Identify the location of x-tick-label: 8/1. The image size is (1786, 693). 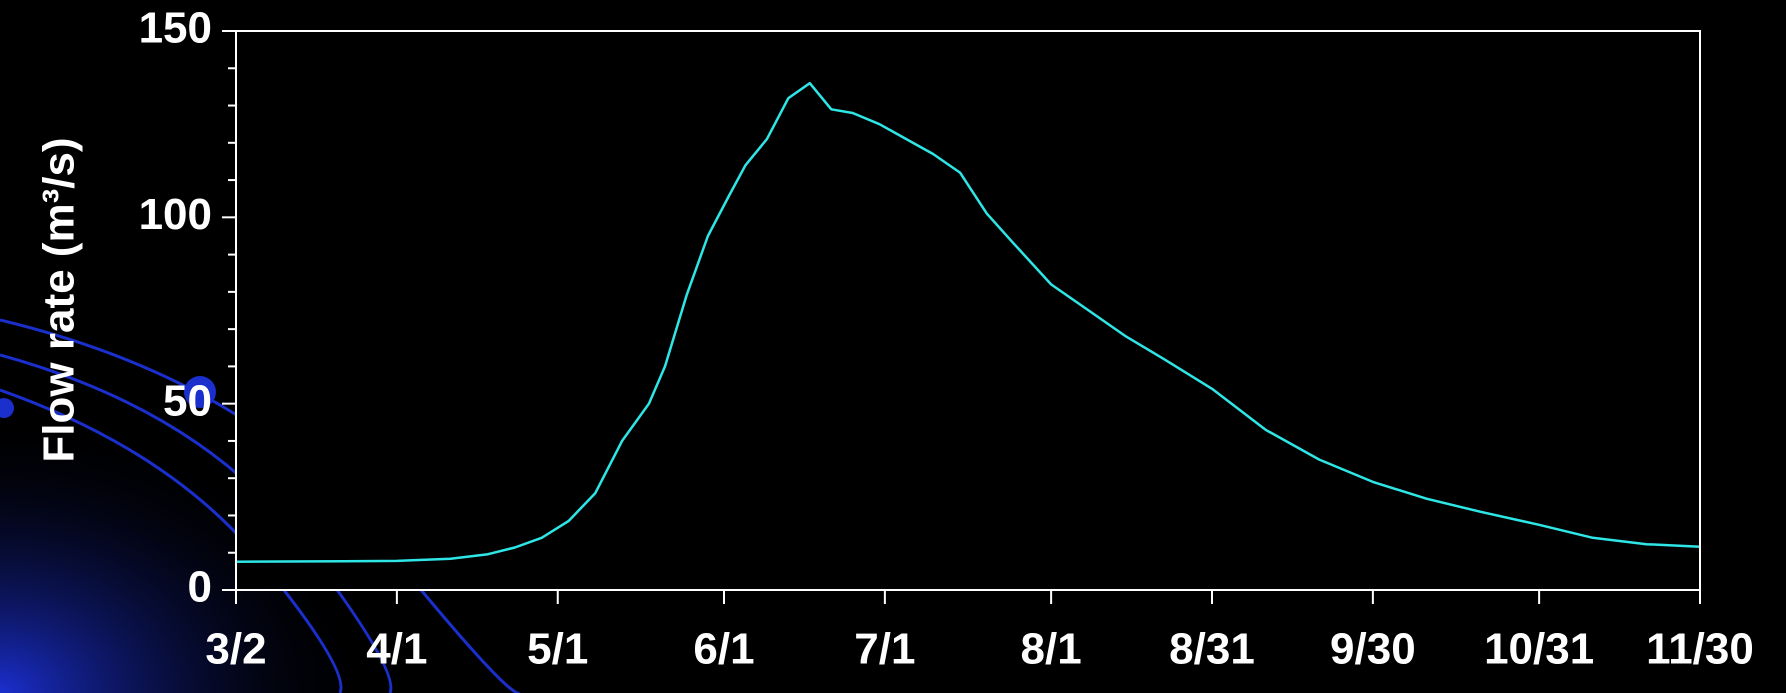
(1051, 649).